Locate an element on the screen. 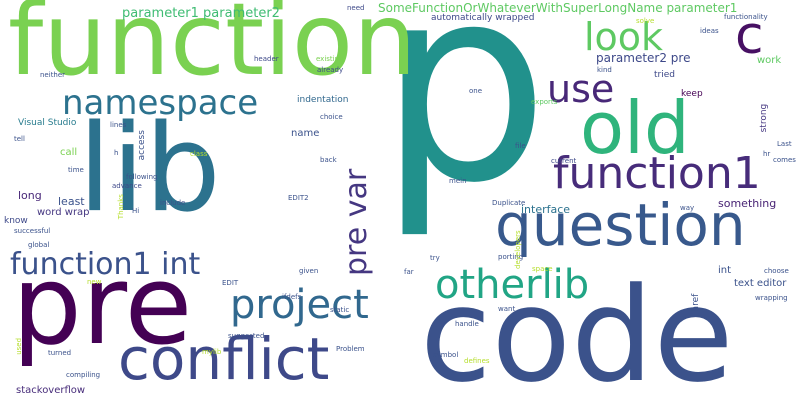 Image resolution: width=800 pixels, height=400 pixels. word: project is located at coordinates (299, 305).